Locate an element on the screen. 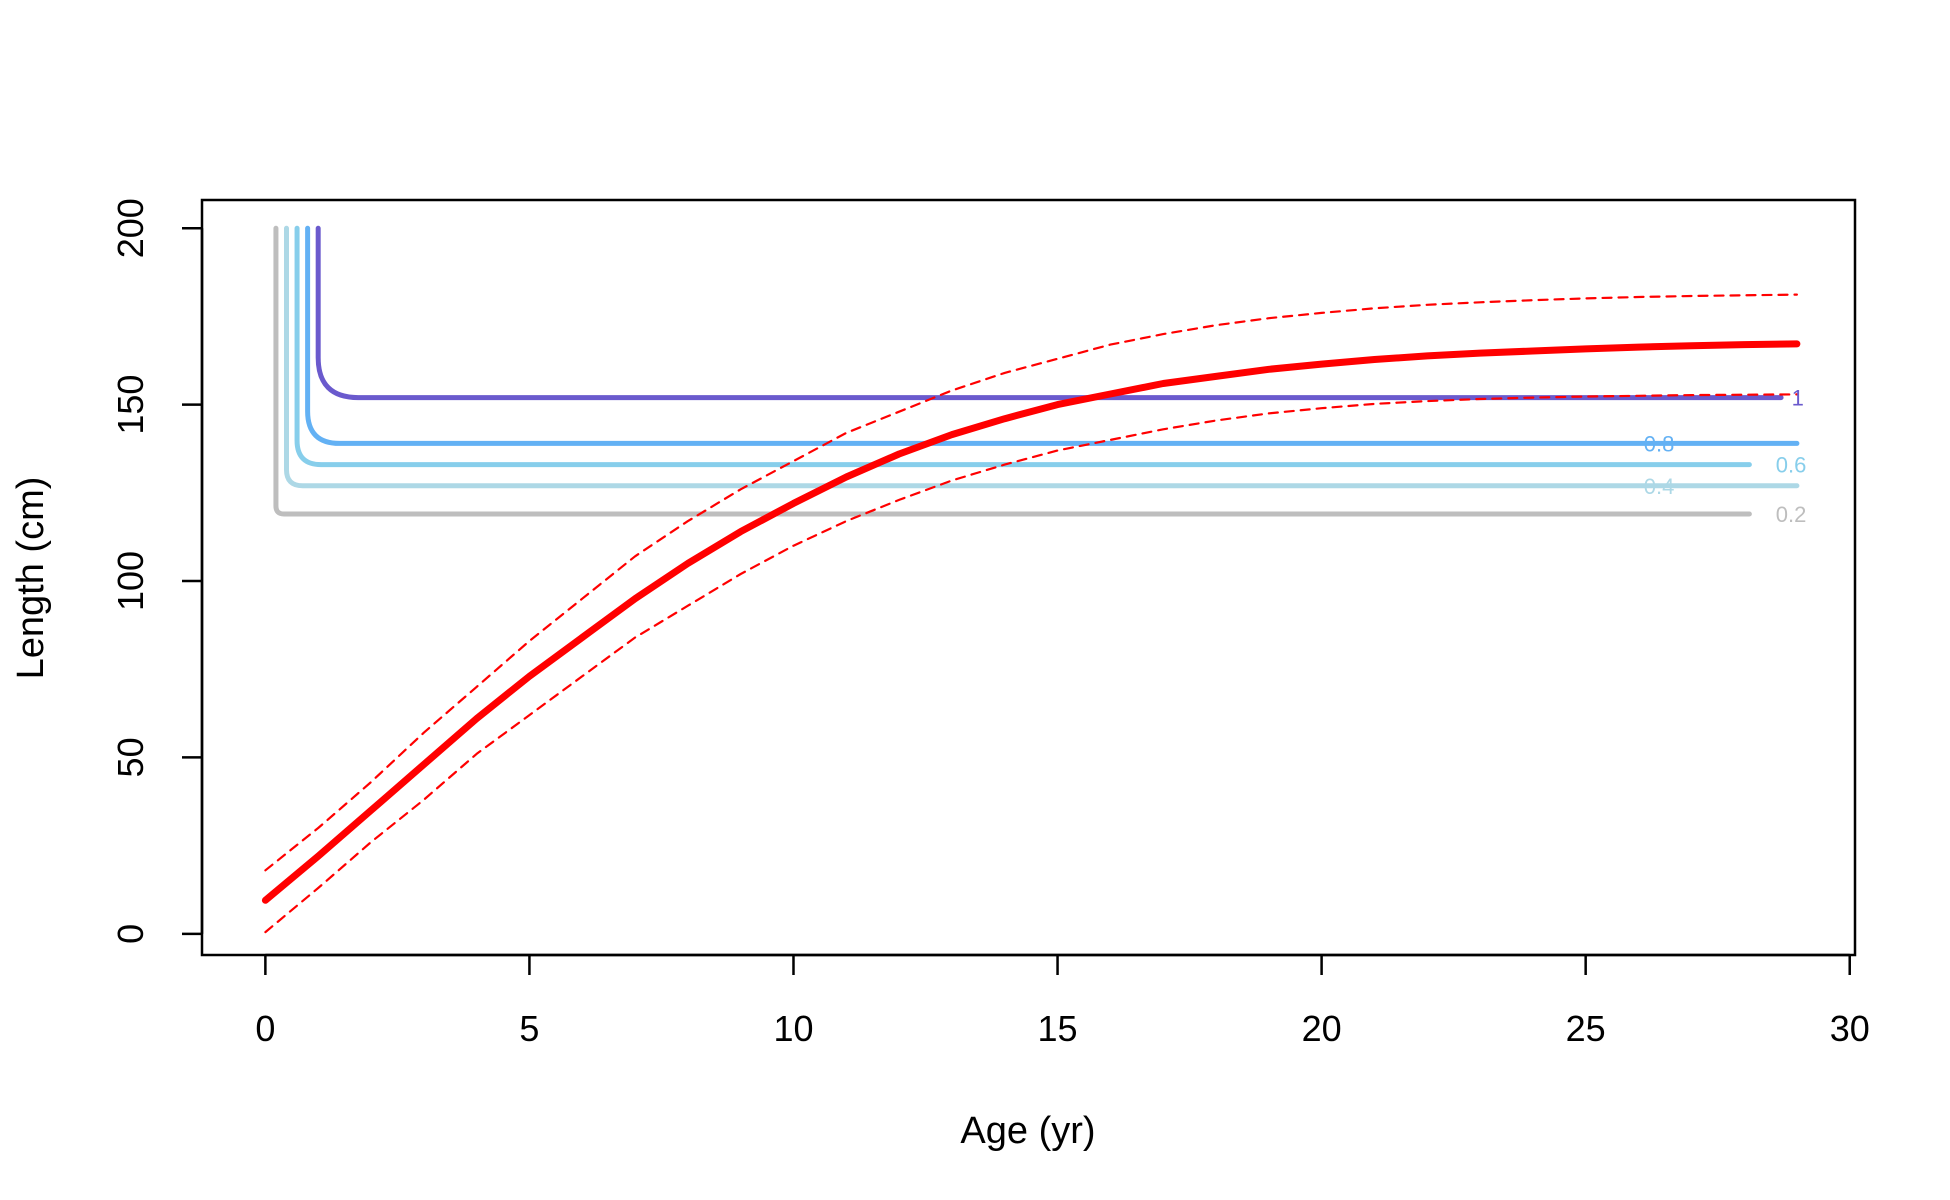 The width and height of the screenshot is (1950, 1200). y-axis: 0 50 100 150 200 is located at coordinates (157, 571).